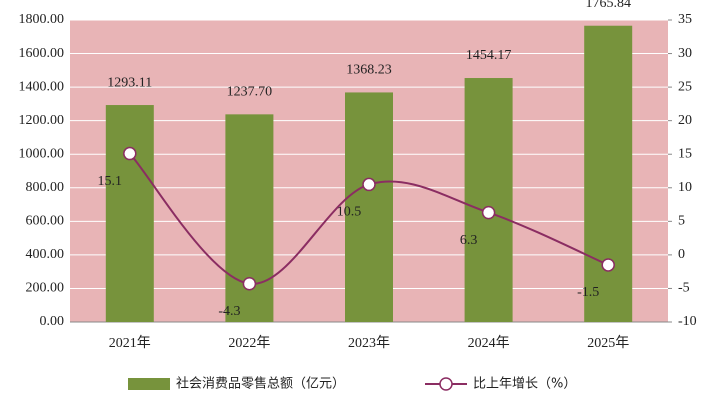 This screenshot has height=401, width=706. I want to click on y2-tick-label: 20, so click(685, 120).